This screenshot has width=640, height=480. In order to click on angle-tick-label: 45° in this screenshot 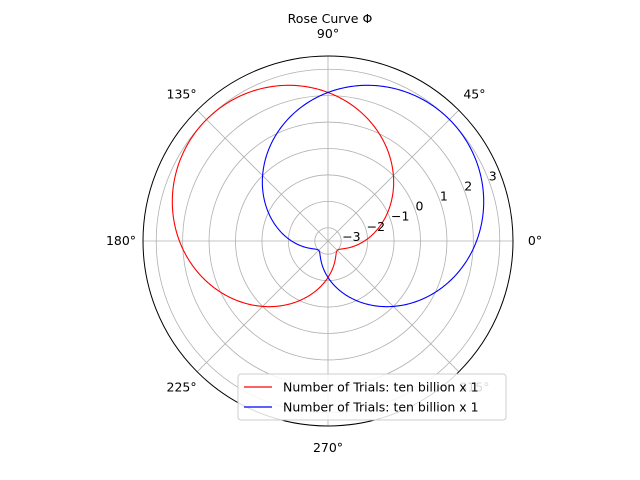, I will do `click(474, 94)`.